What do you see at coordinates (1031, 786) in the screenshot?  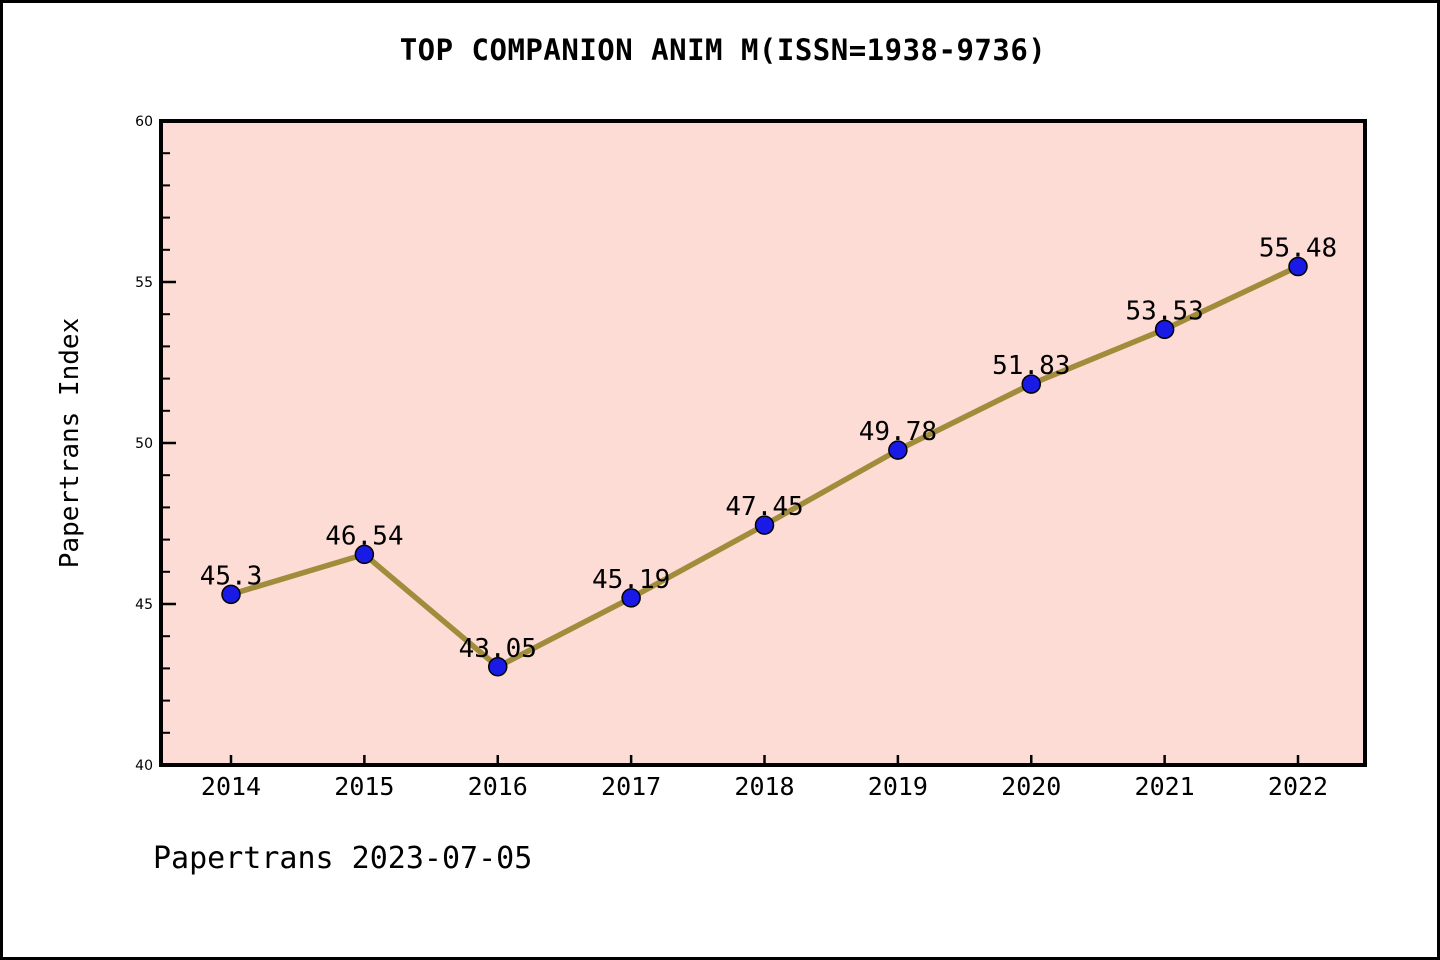 I see `x-tick-label: 2020` at bounding box center [1031, 786].